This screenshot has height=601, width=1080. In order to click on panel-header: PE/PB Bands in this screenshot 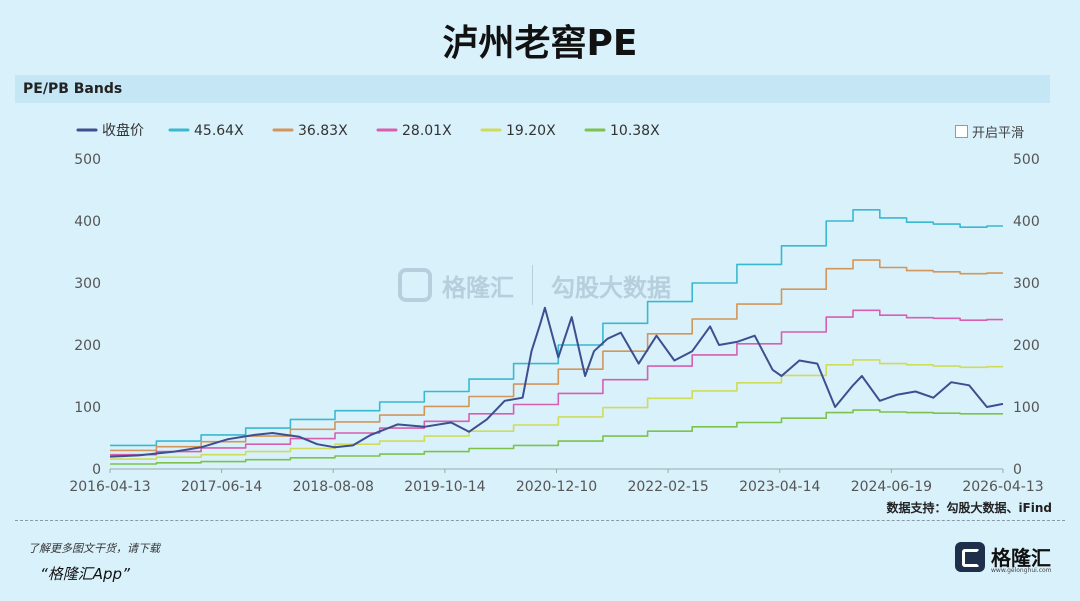, I will do `click(532, 89)`.